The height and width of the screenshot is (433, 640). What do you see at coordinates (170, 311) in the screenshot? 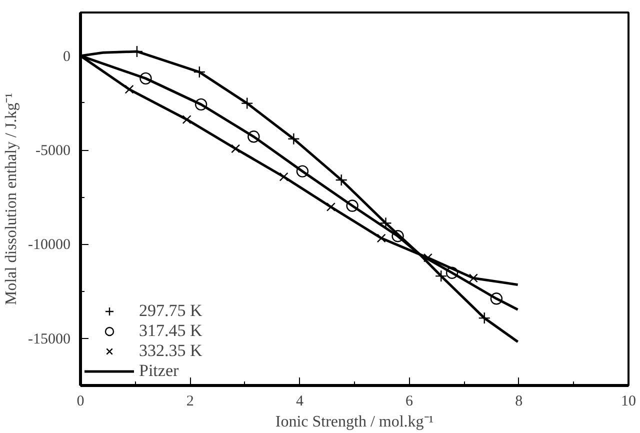
I see `legend-label: 297.75 K` at bounding box center [170, 311].